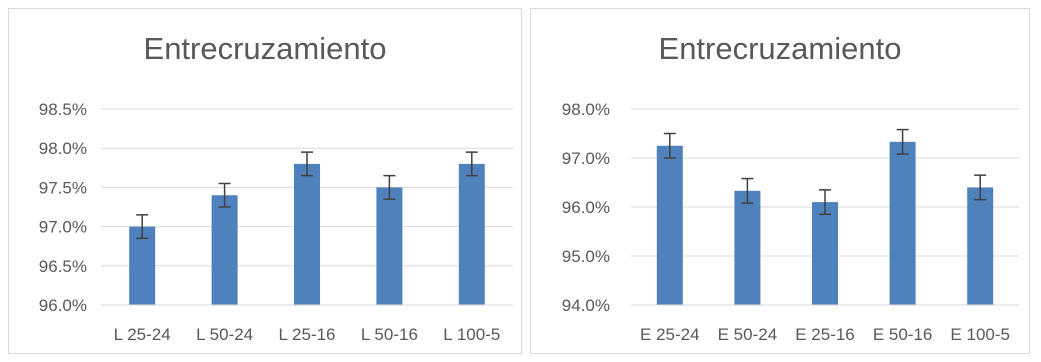 This screenshot has height=362, width=1041. I want to click on x-tick-label: E 25-16, so click(825, 334).